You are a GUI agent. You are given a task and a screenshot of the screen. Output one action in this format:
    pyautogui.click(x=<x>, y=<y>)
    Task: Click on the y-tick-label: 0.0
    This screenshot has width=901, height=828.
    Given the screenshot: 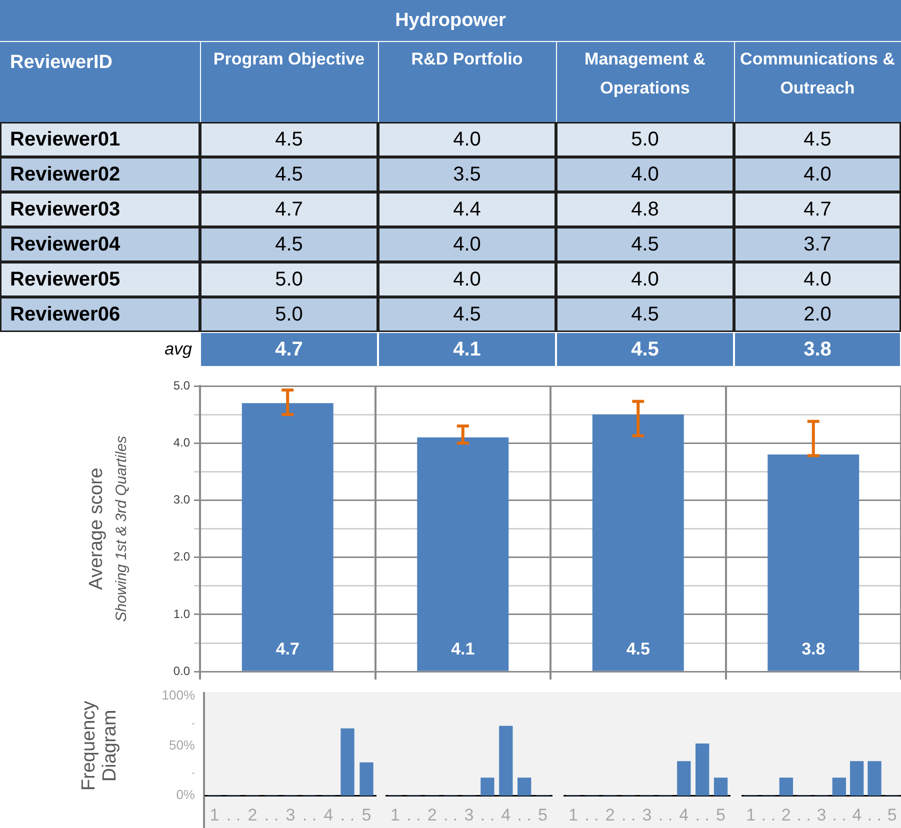 What is the action you would take?
    pyautogui.click(x=181, y=671)
    